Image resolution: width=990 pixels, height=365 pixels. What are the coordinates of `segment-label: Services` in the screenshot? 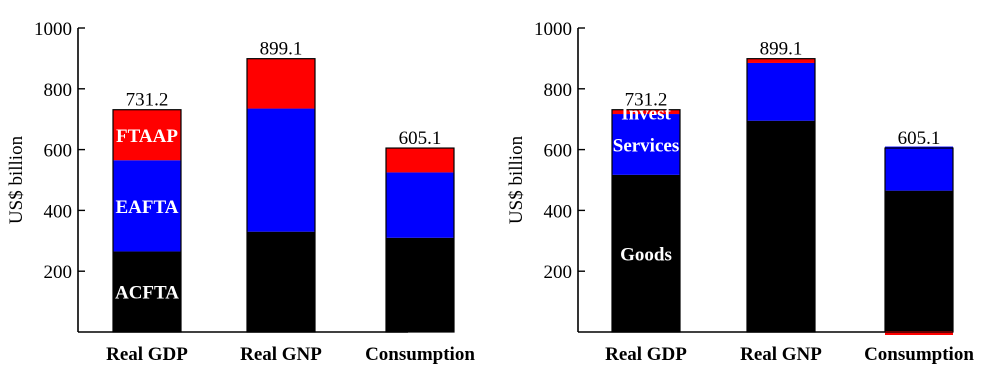 It's located at (646, 145).